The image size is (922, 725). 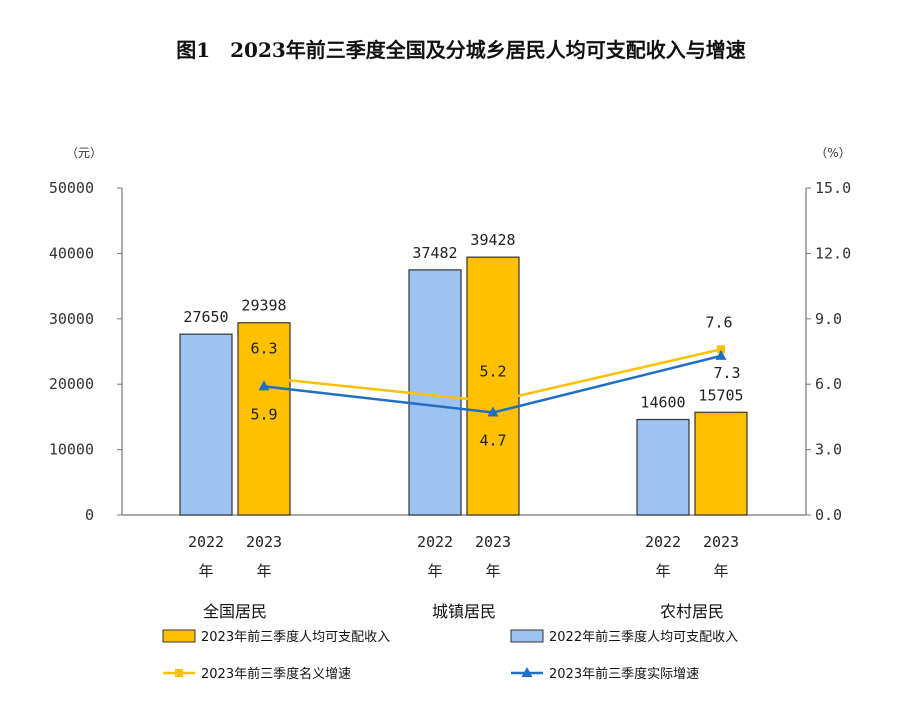 I want to click on real-growth-label: 7.3, so click(x=726, y=373).